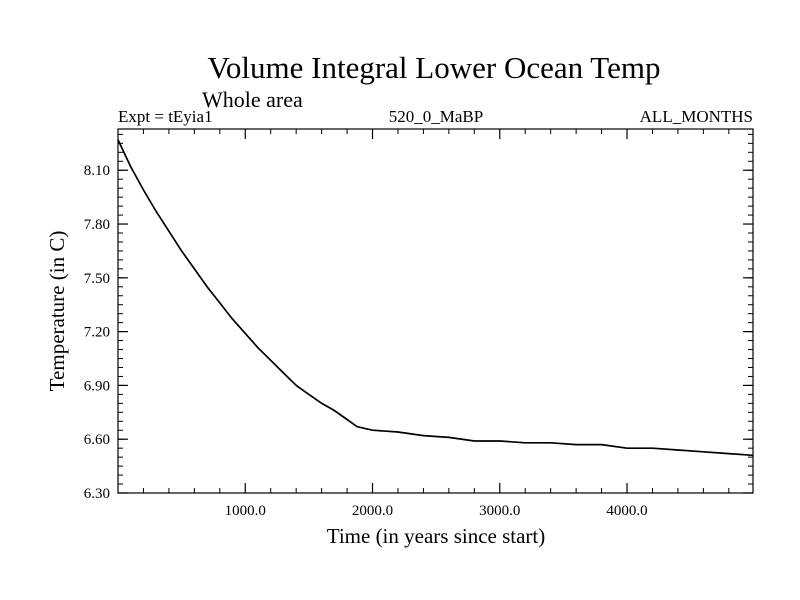 This screenshot has width=800, height=600. Describe the element at coordinates (436, 116) in the screenshot. I see `period-label: 520_0_MaBP` at that location.